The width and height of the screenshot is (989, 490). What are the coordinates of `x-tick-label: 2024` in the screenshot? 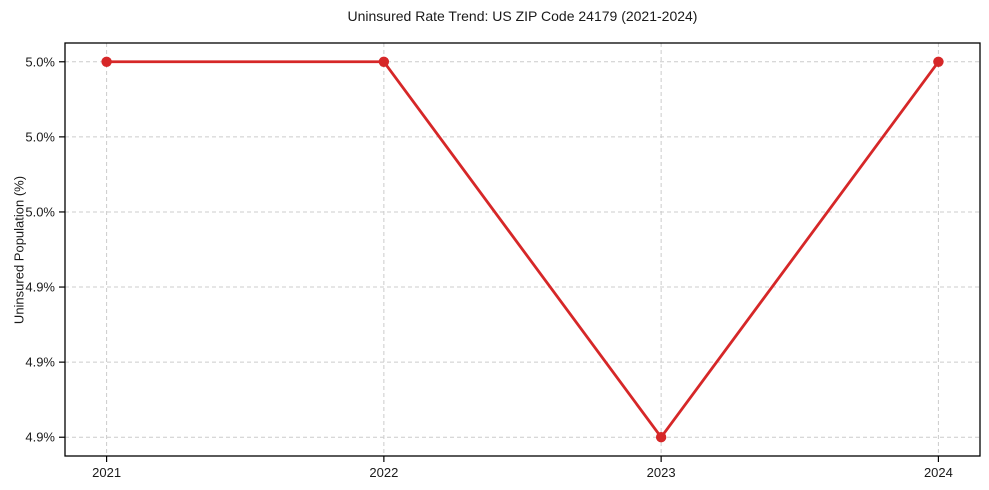 It's located at (938, 472).